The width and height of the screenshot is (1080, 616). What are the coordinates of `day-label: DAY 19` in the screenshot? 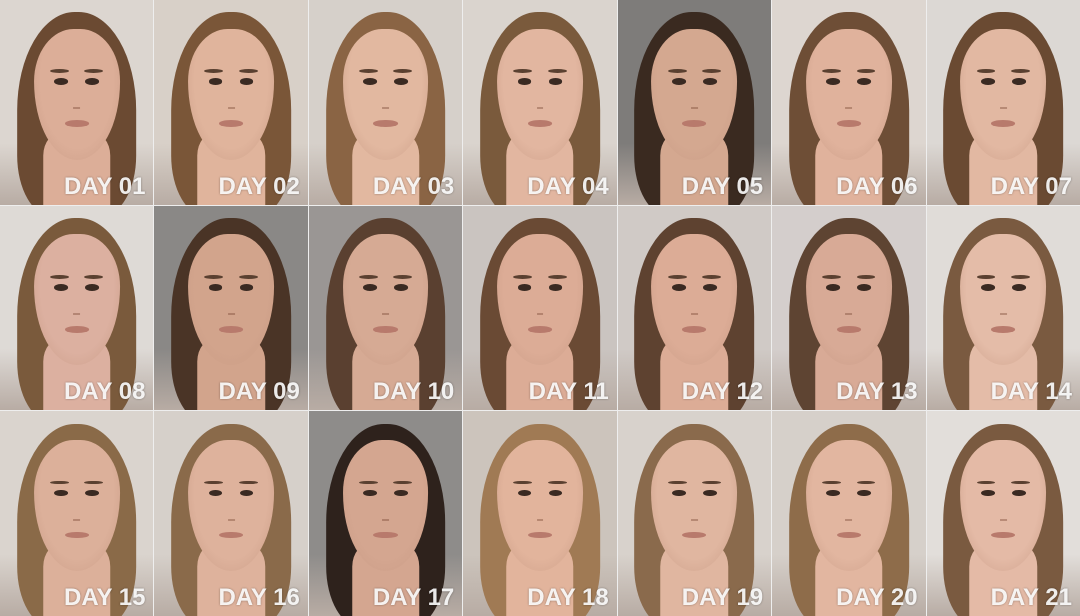 It's located at (722, 597).